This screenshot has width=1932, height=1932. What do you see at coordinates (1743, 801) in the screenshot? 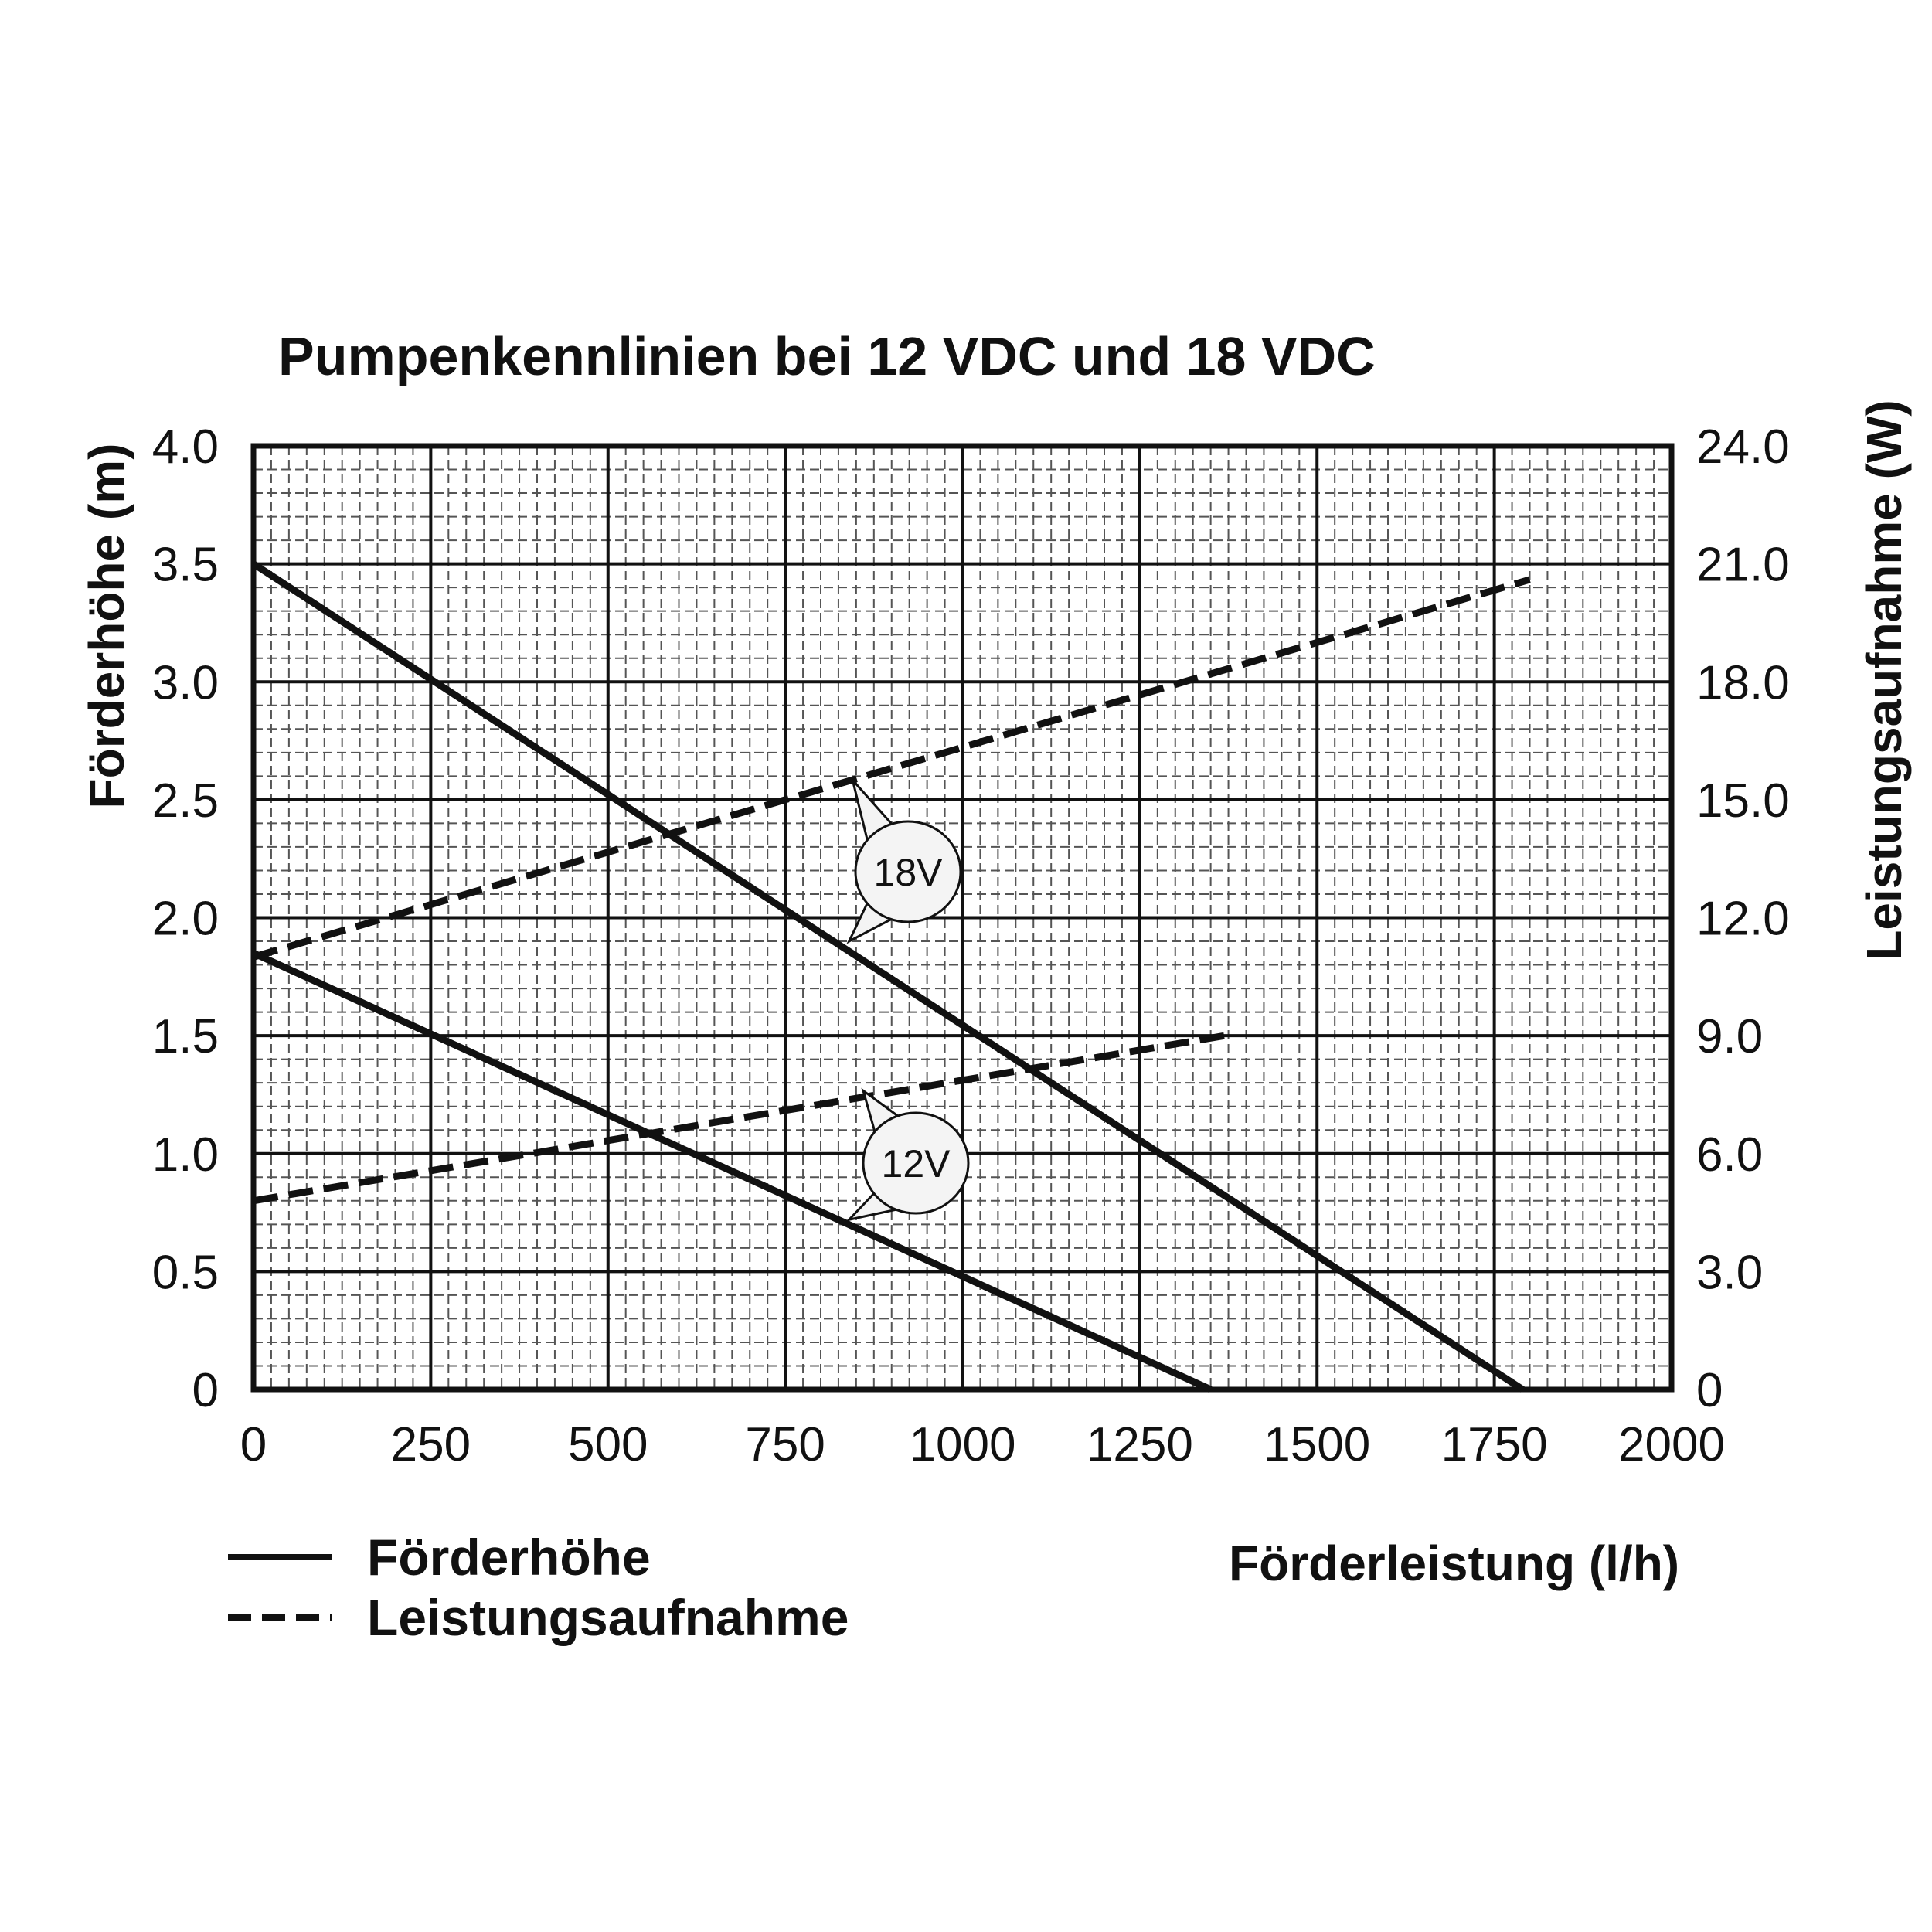
I see `y-right-tick-label: 15.0` at bounding box center [1743, 801].